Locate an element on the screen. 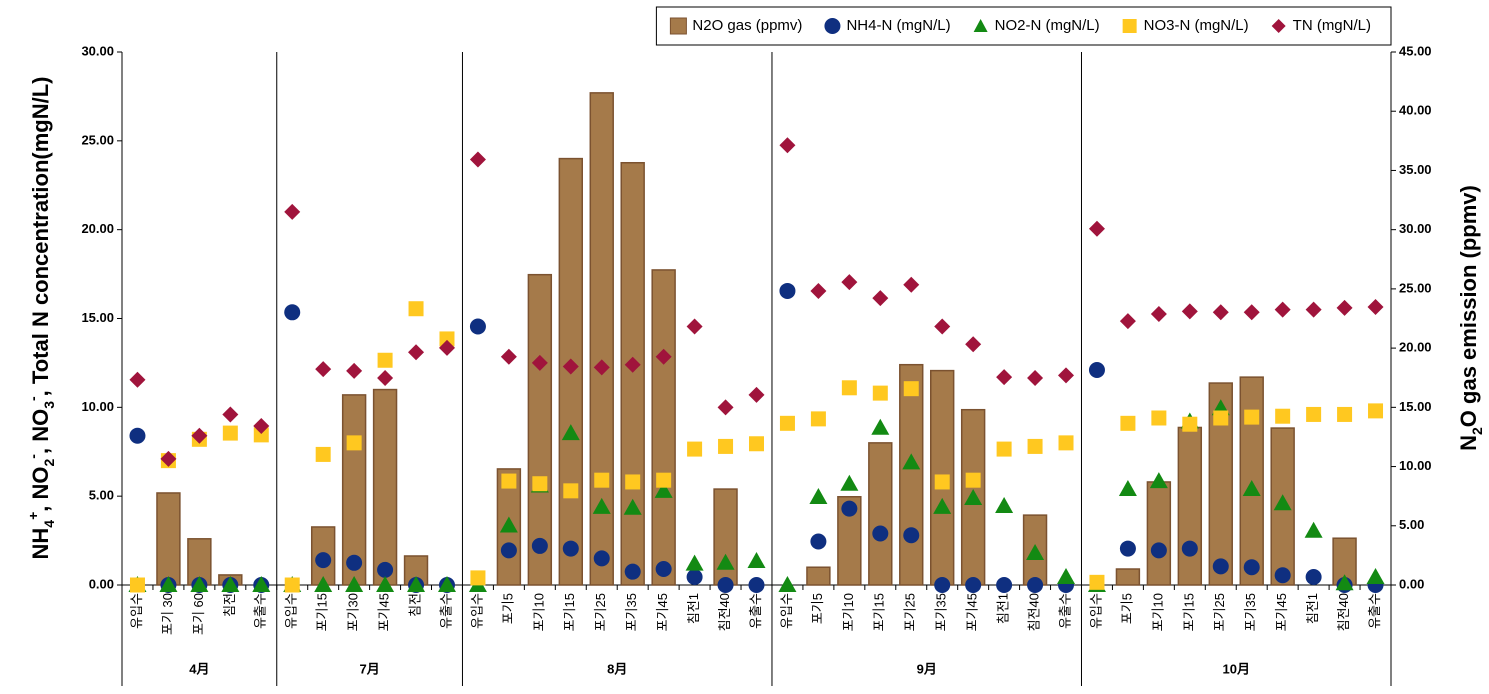 The height and width of the screenshot is (694, 1489). y-tick-label: 20.00 is located at coordinates (97, 228).